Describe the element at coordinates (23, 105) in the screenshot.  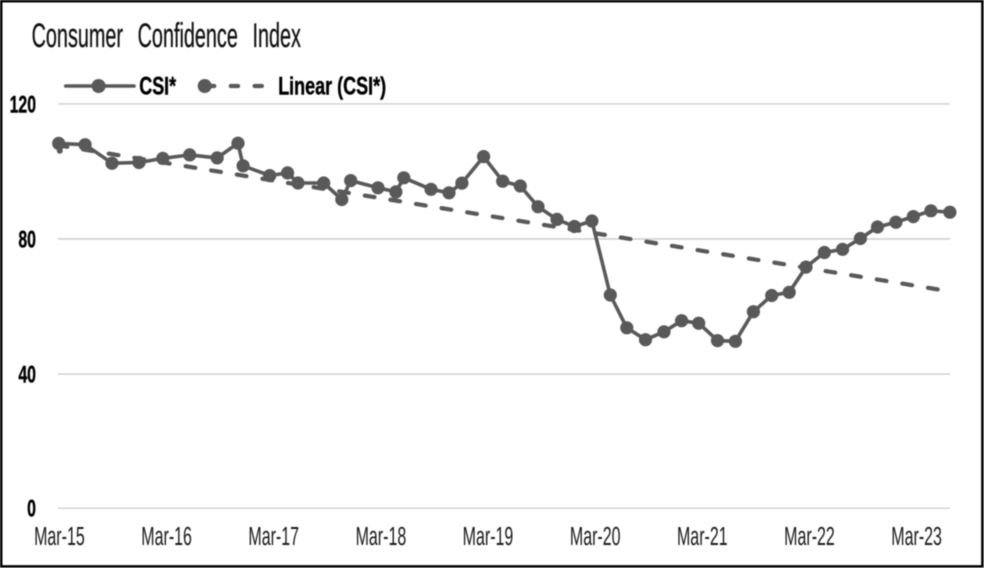
I see `svg-text: 120` at that location.